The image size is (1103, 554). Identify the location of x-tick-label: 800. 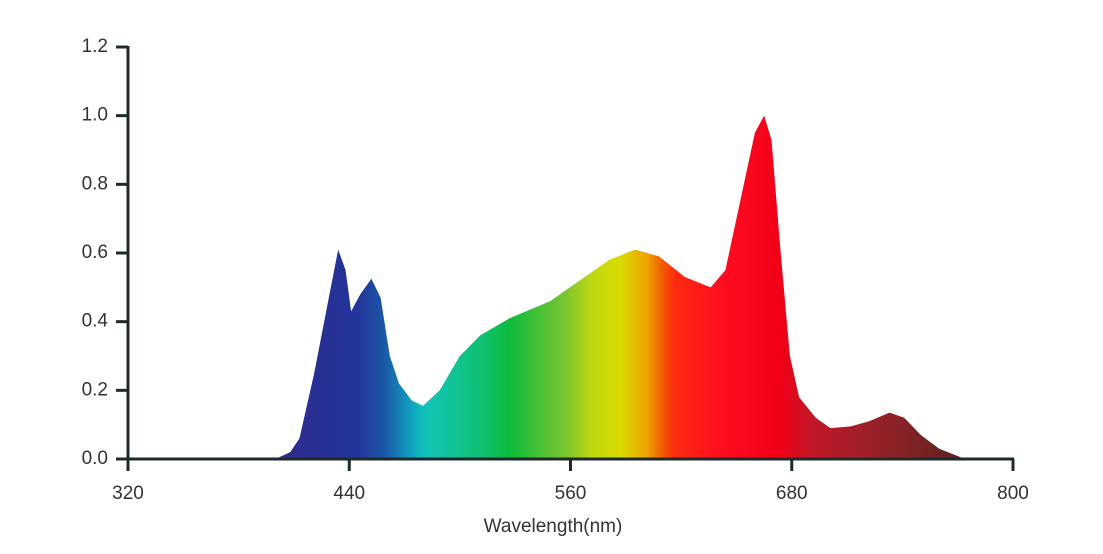
(1013, 493).